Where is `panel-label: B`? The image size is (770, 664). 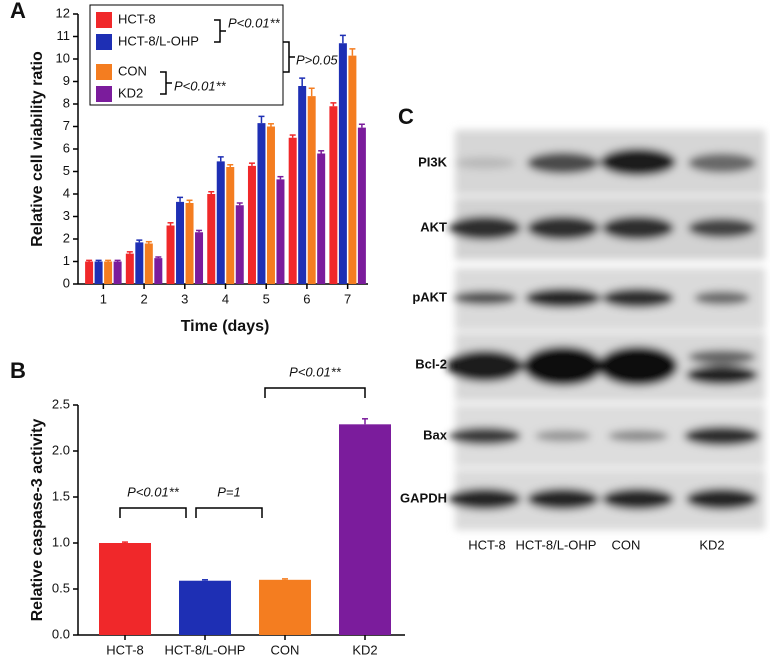
panel-label: B is located at coordinates (18, 370).